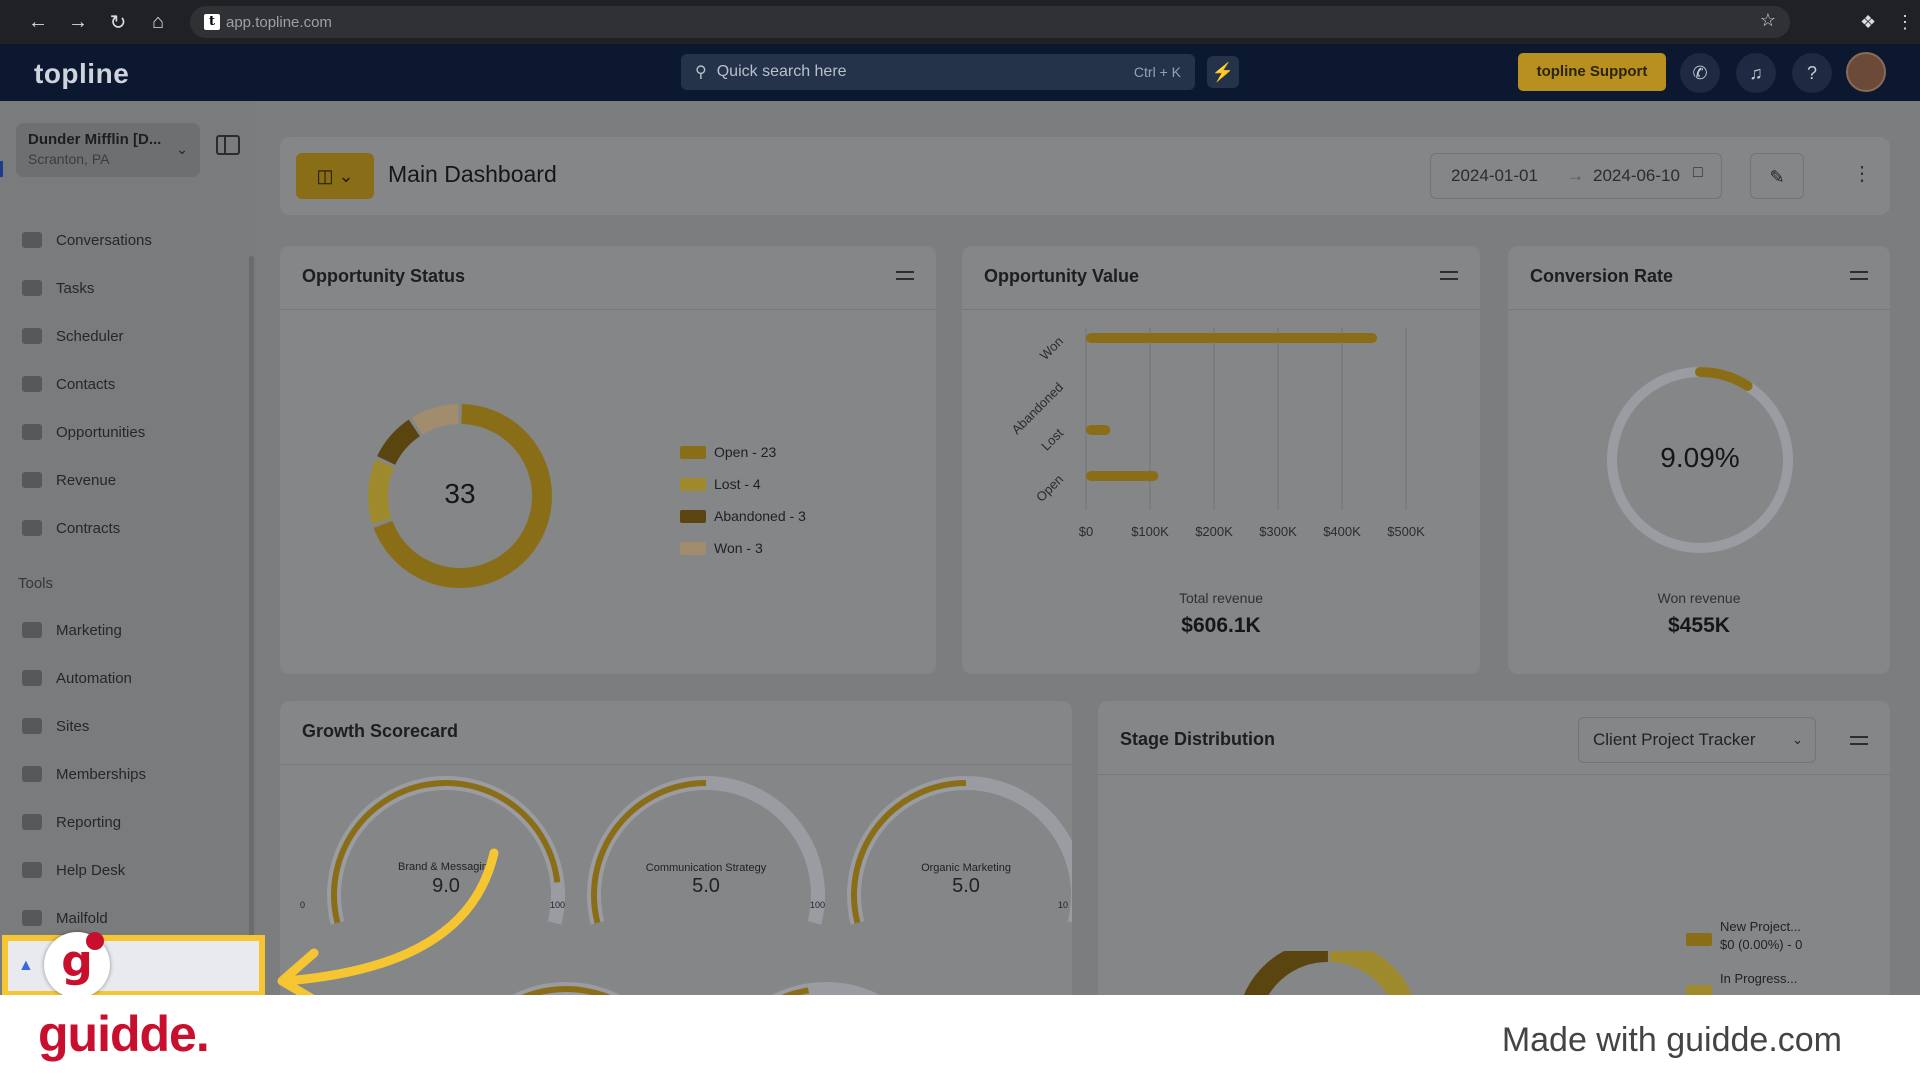  Describe the element at coordinates (38, 21) in the screenshot. I see `back-icon: ←` at that location.